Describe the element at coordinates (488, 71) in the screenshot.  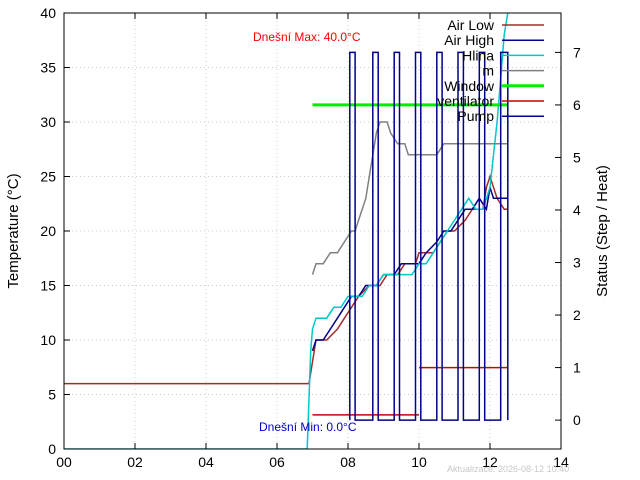
I see `legend-label: m` at that location.